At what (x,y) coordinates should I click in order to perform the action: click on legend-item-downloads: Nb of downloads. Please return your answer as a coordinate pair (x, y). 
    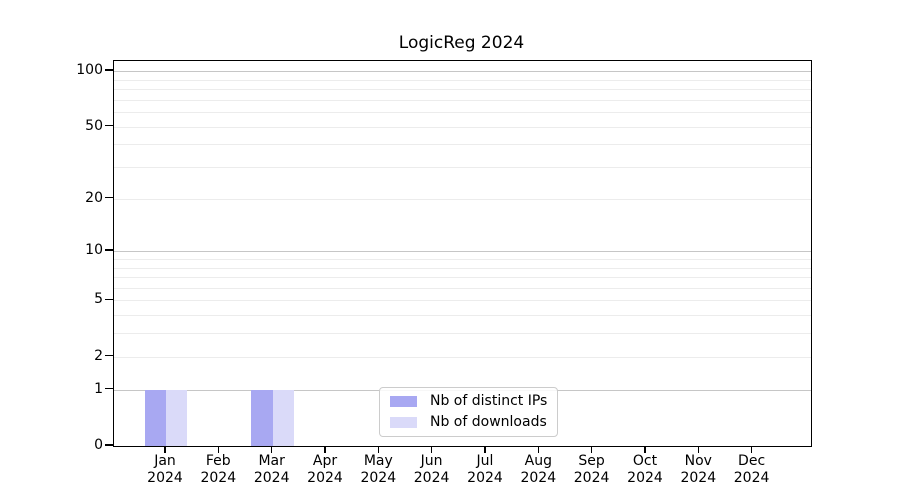
    Looking at the image, I should click on (468, 422).